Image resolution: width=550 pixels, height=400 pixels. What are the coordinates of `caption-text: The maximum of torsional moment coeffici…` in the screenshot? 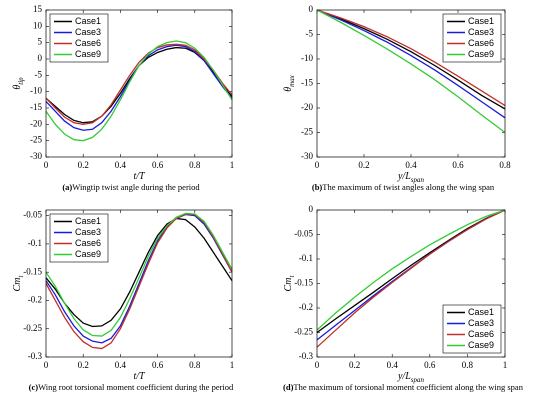 It's located at (408, 387).